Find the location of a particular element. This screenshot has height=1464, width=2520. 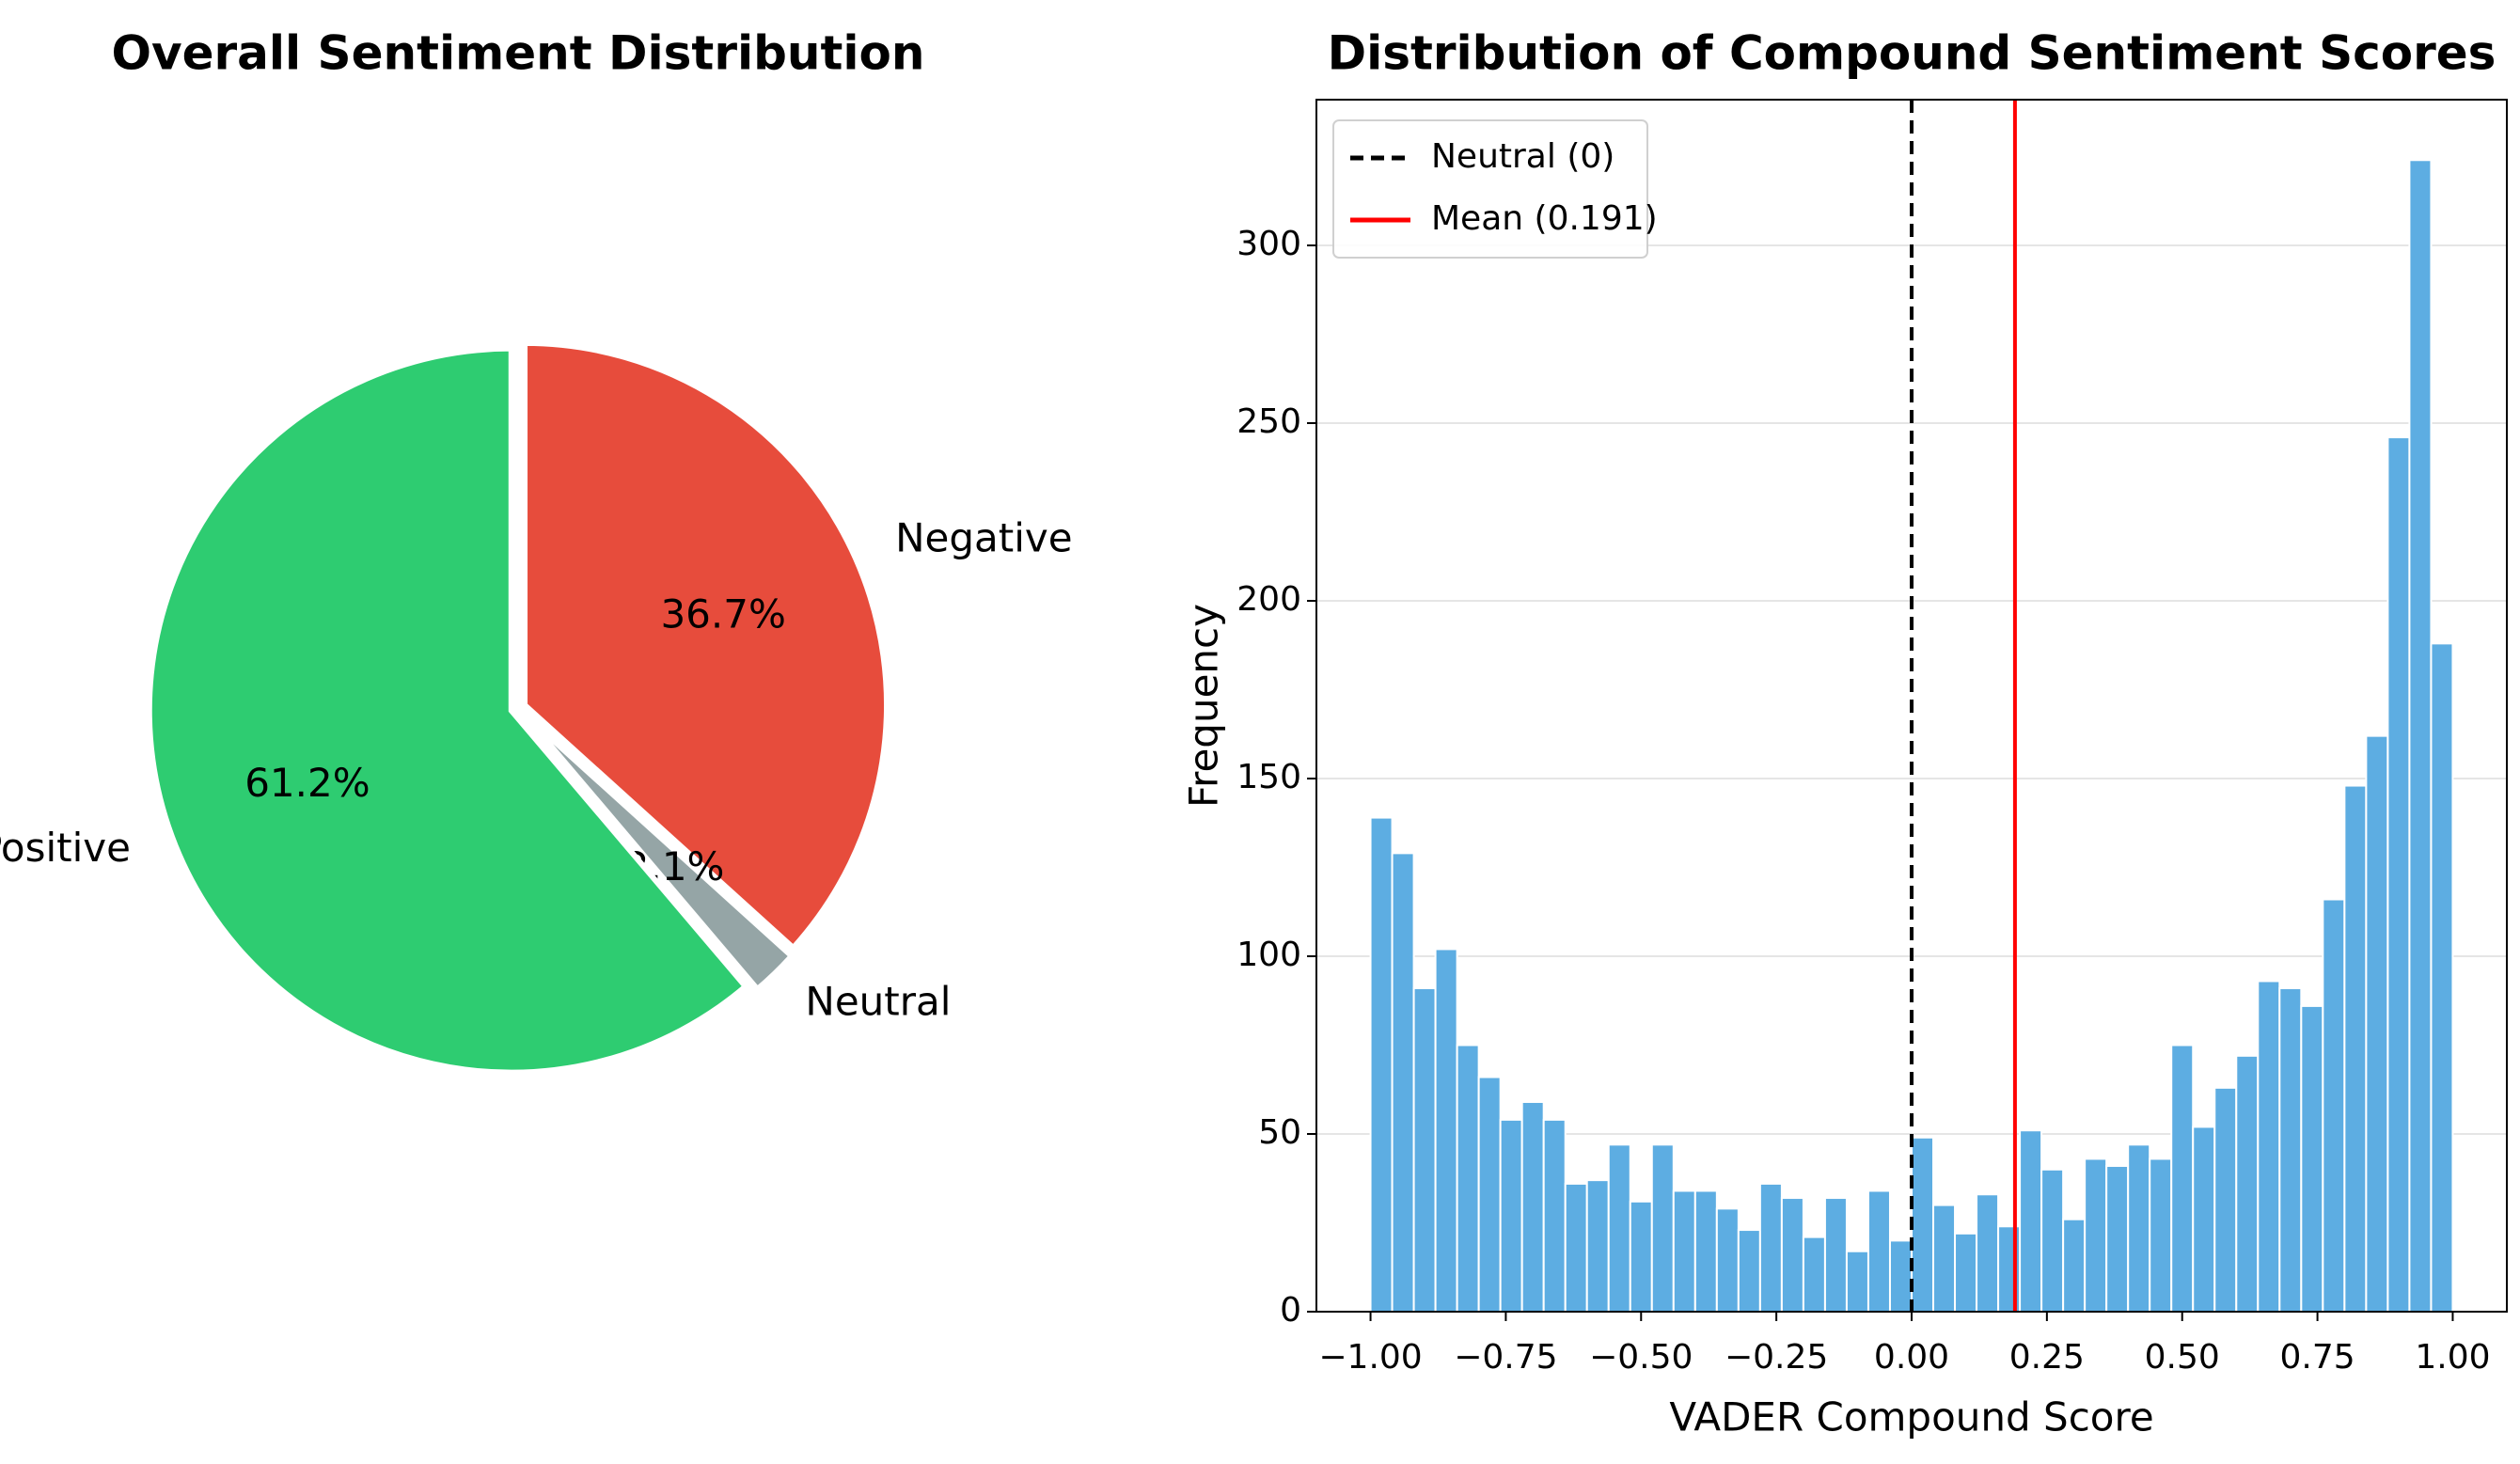

pie-value-label: 36.7% is located at coordinates (723, 615).